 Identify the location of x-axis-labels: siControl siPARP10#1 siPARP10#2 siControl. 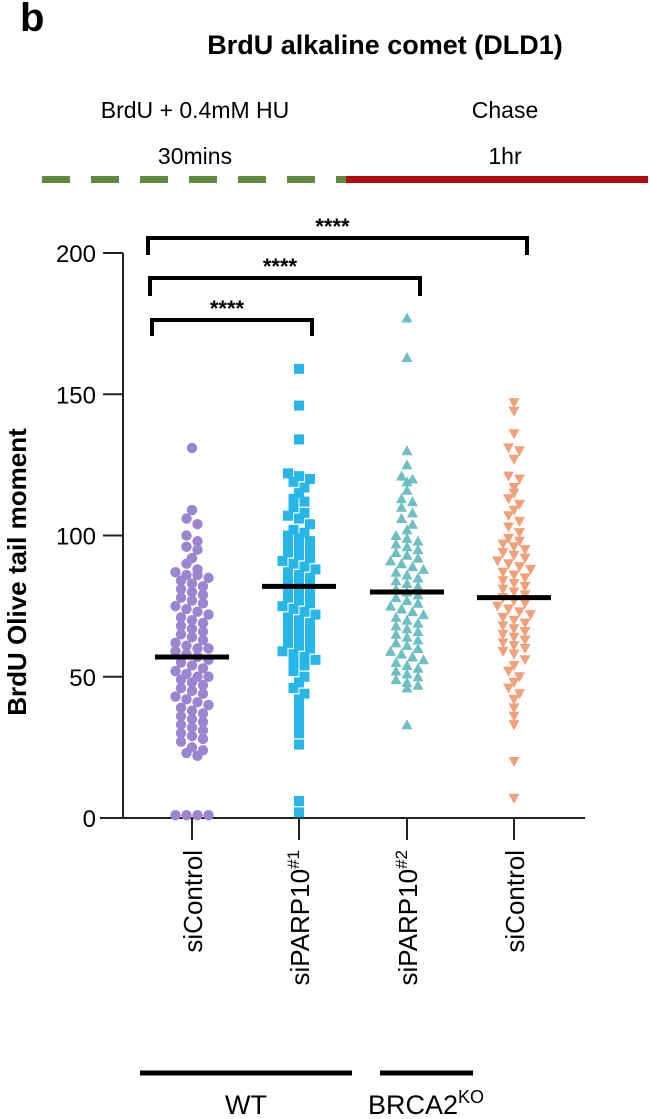
(354, 918).